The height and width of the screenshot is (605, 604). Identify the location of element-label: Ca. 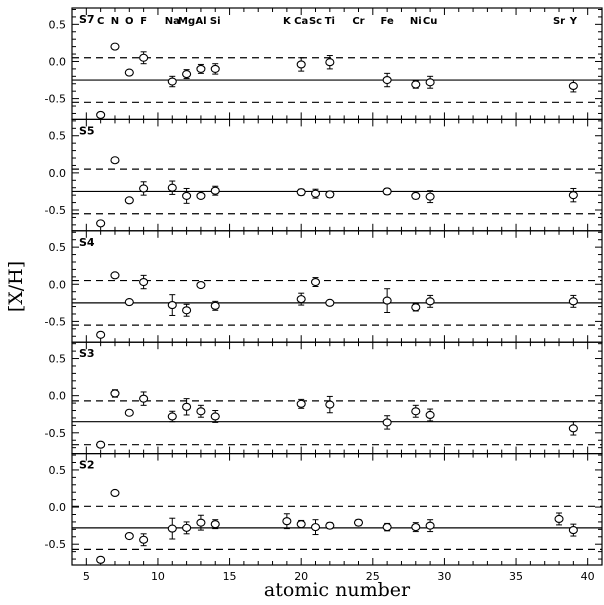
(301, 21).